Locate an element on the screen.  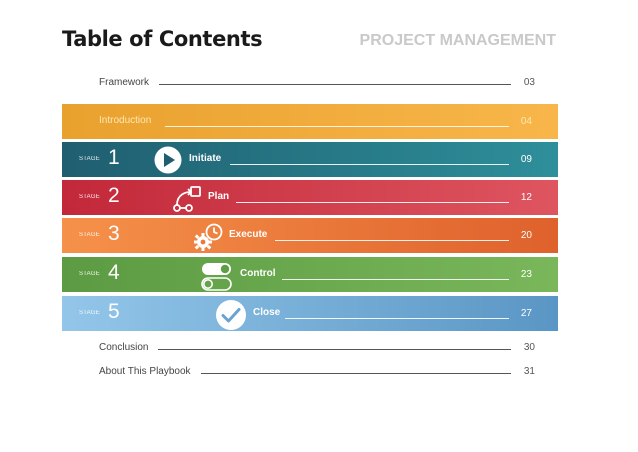
toc-item-label: Conclusion is located at coordinates (124, 347).